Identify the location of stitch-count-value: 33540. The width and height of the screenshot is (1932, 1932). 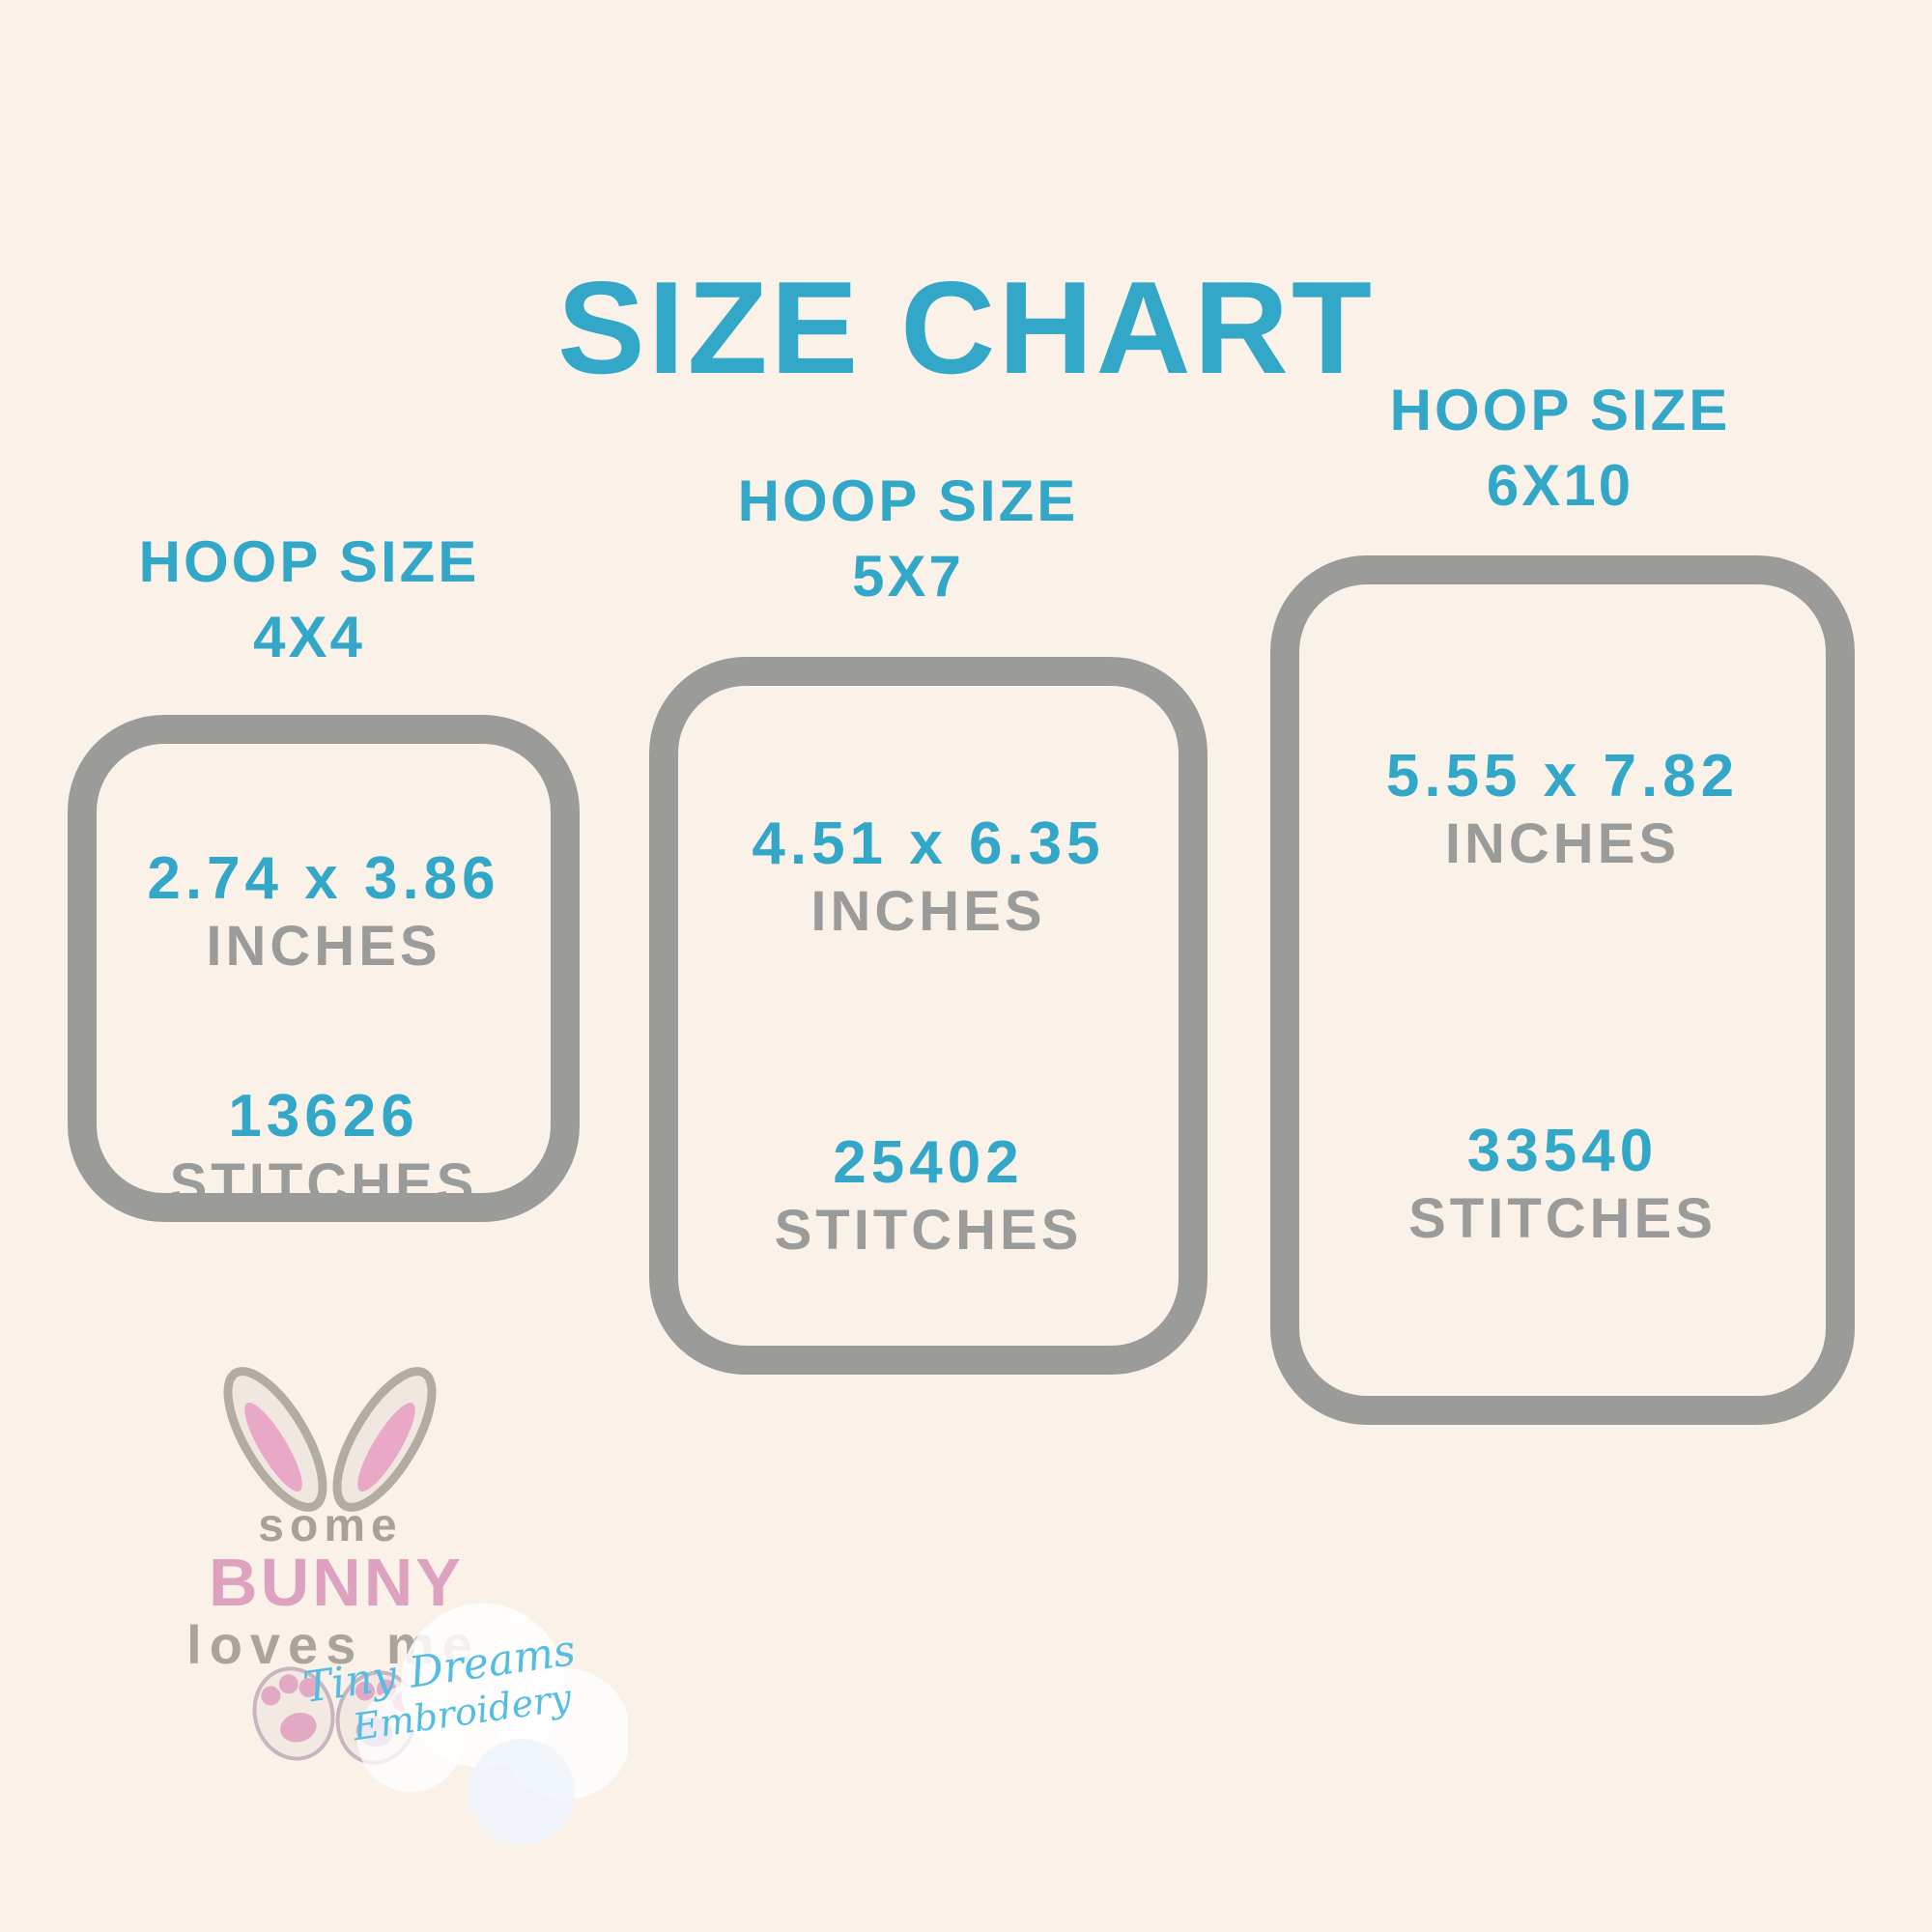
(1562, 1151).